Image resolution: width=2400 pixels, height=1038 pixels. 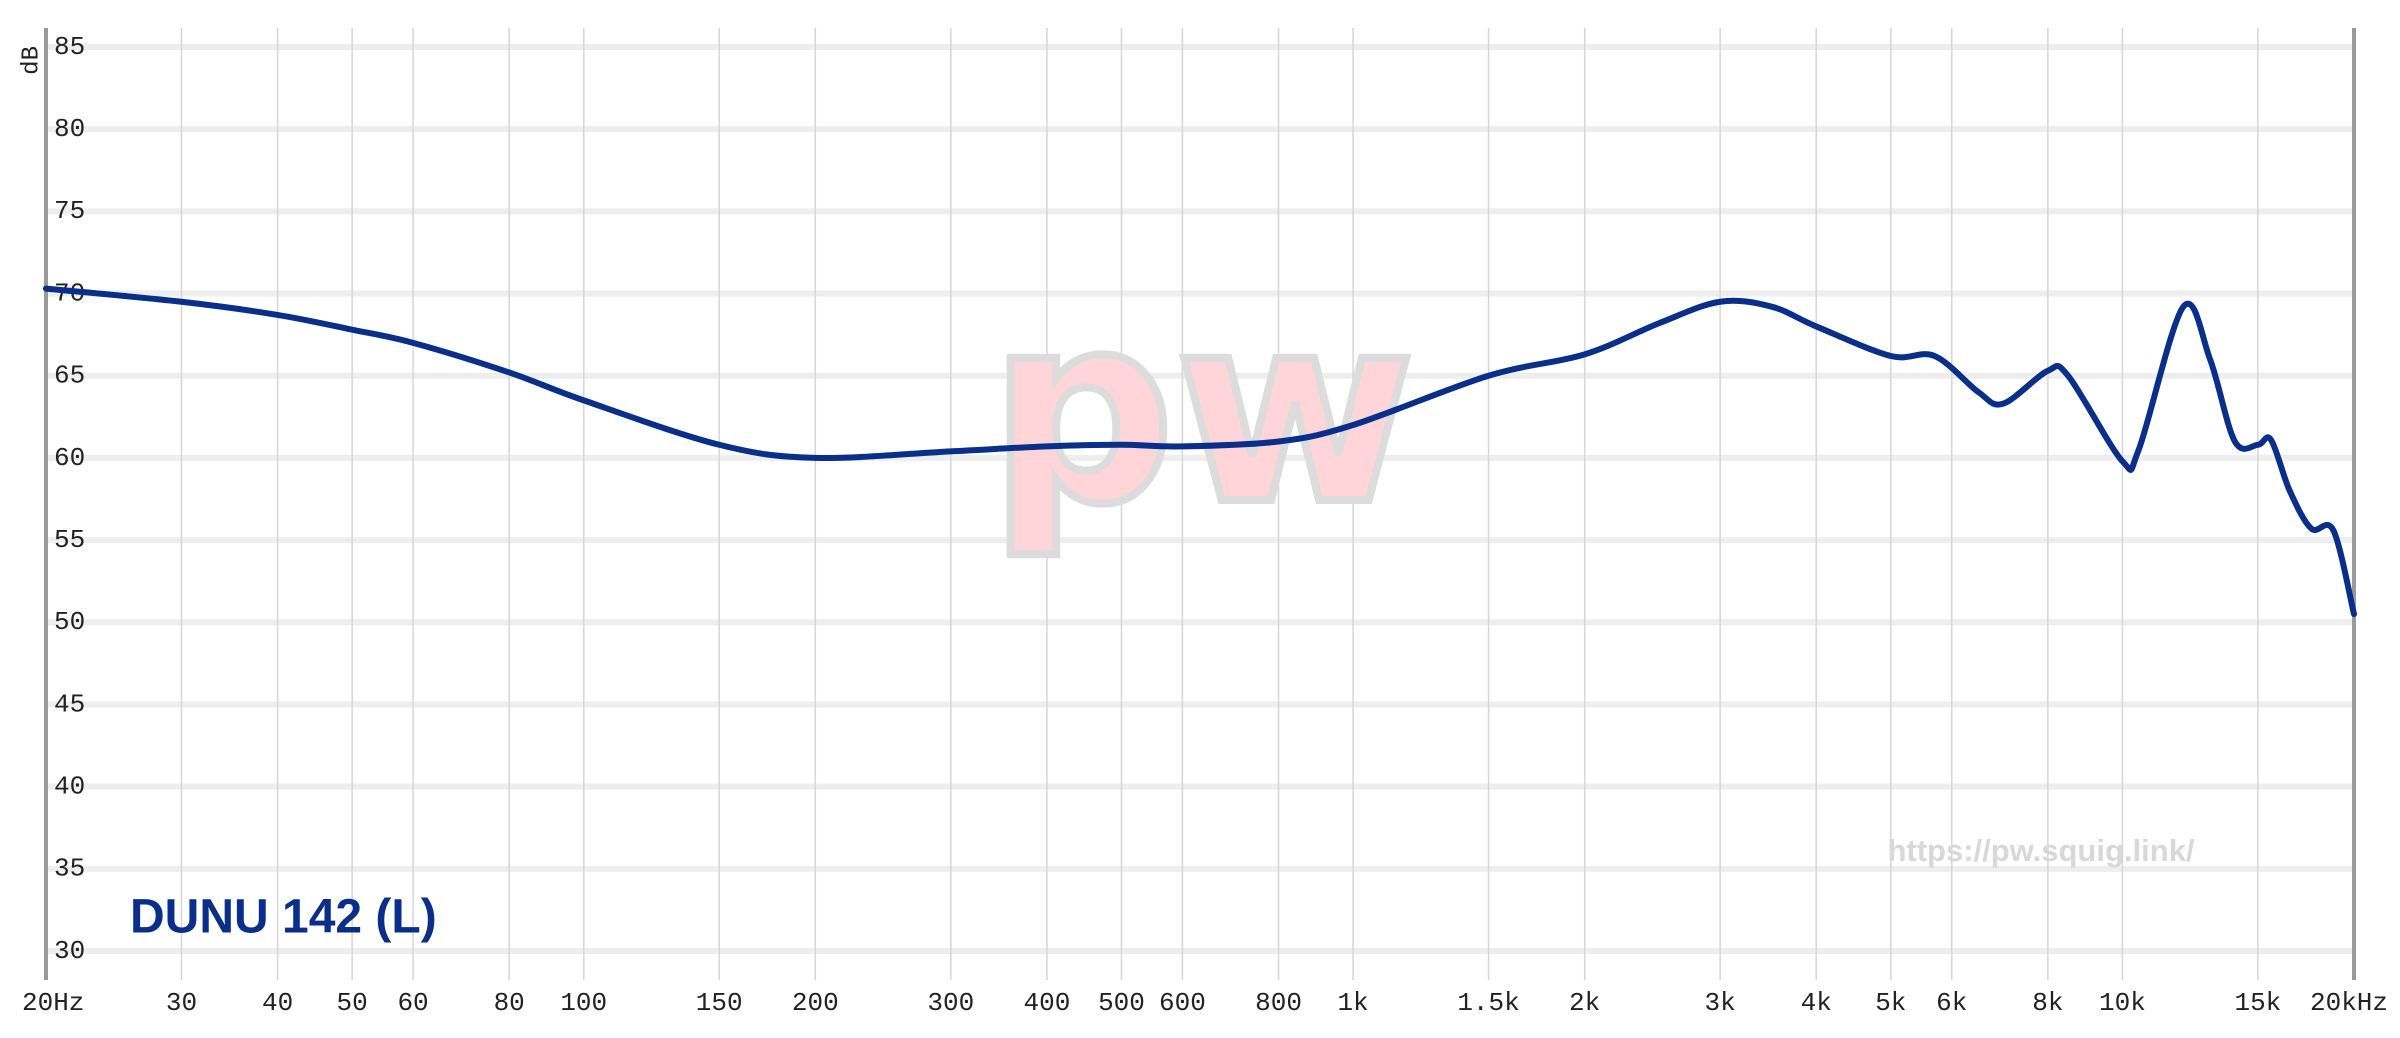 What do you see at coordinates (69, 622) in the screenshot?
I see `y-tick-label: 50` at bounding box center [69, 622].